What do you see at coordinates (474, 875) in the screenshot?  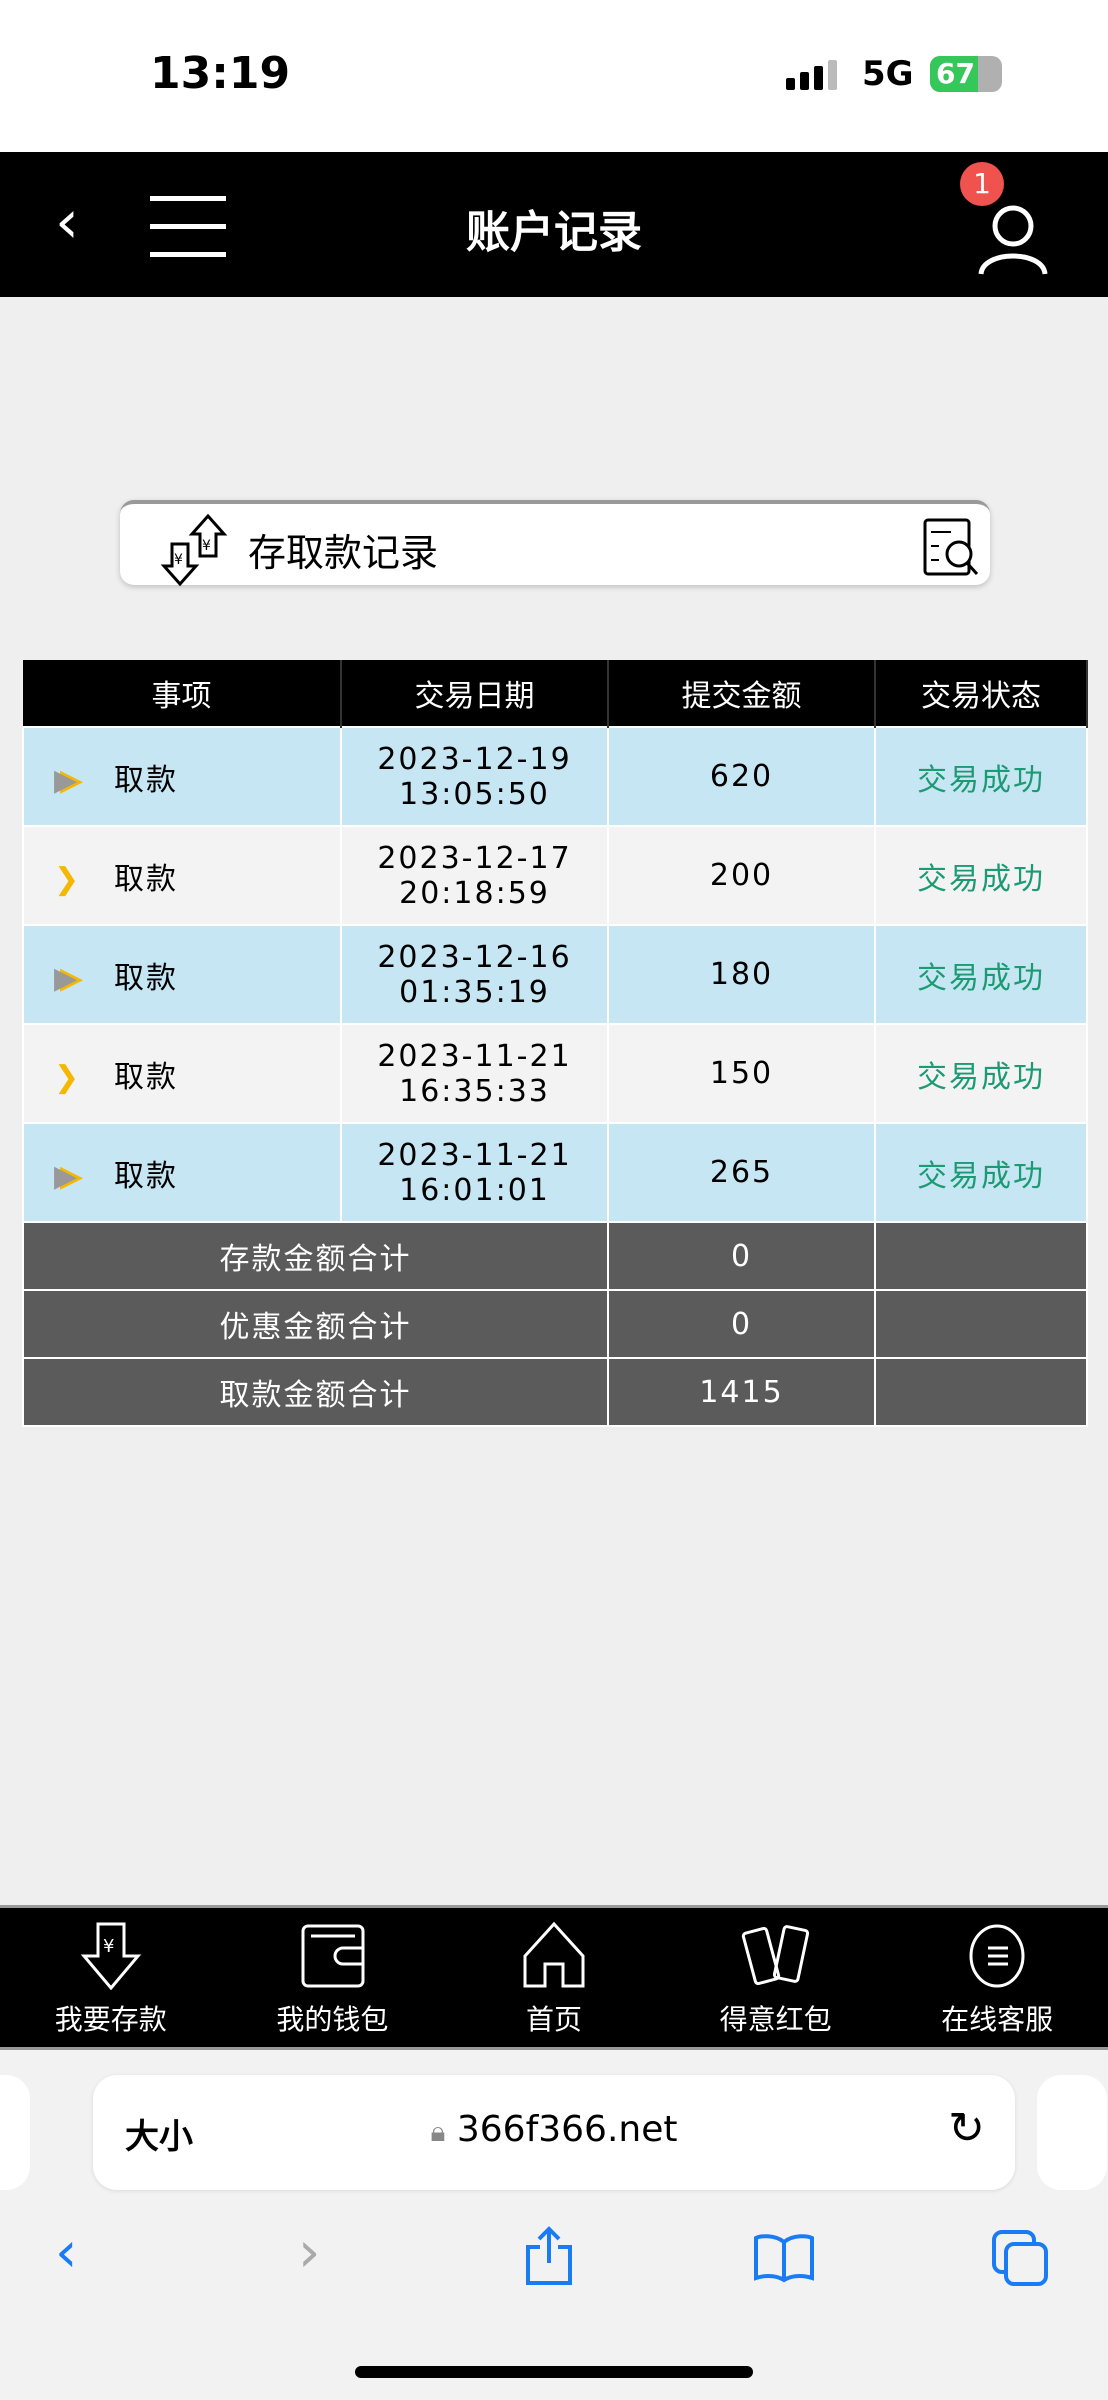 I see `cell-date: 2023-12-17 20:18:59` at bounding box center [474, 875].